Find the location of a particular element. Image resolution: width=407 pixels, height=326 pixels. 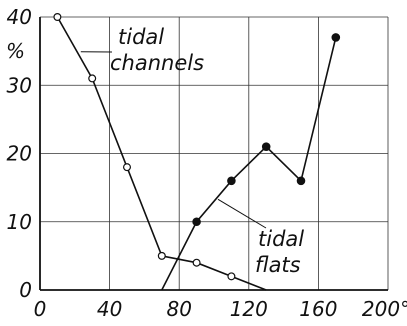

y-tick-label-0: 0 is located at coordinates (25, 290).